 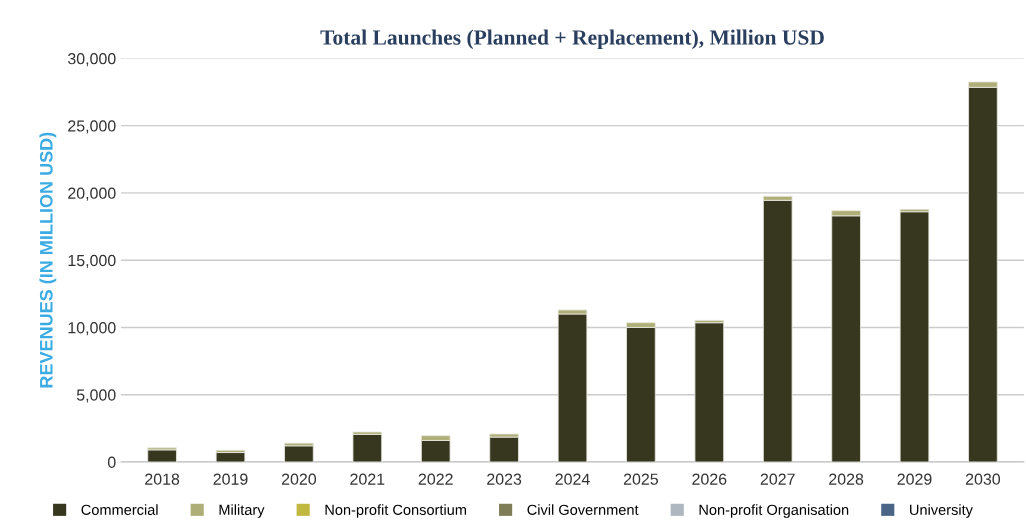 What do you see at coordinates (777, 479) in the screenshot?
I see `x-tick-label: 2027` at bounding box center [777, 479].